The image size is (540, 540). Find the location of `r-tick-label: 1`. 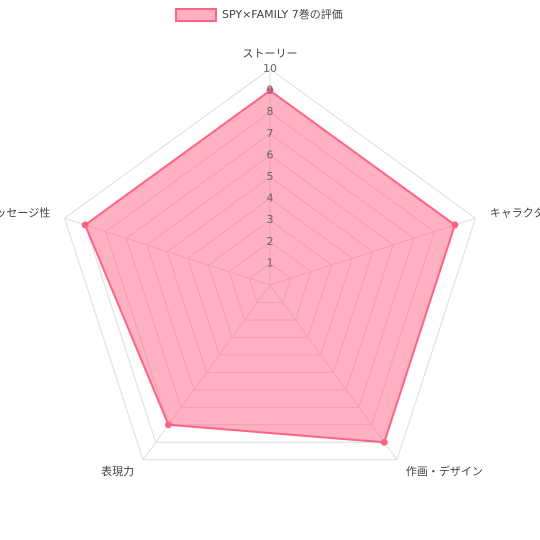

r-tick-label: 1 is located at coordinates (270, 262).